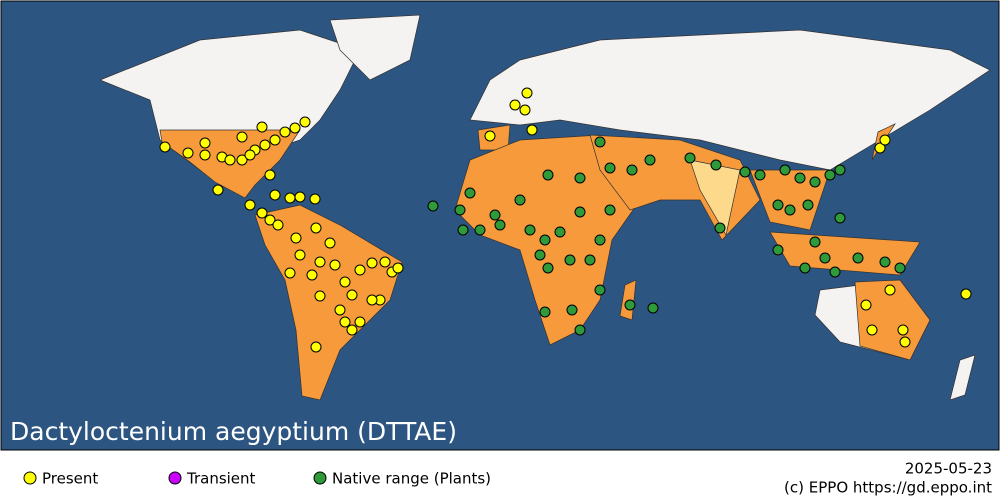  What do you see at coordinates (411, 479) in the screenshot?
I see `legend-label: Native range (Plants)` at bounding box center [411, 479].